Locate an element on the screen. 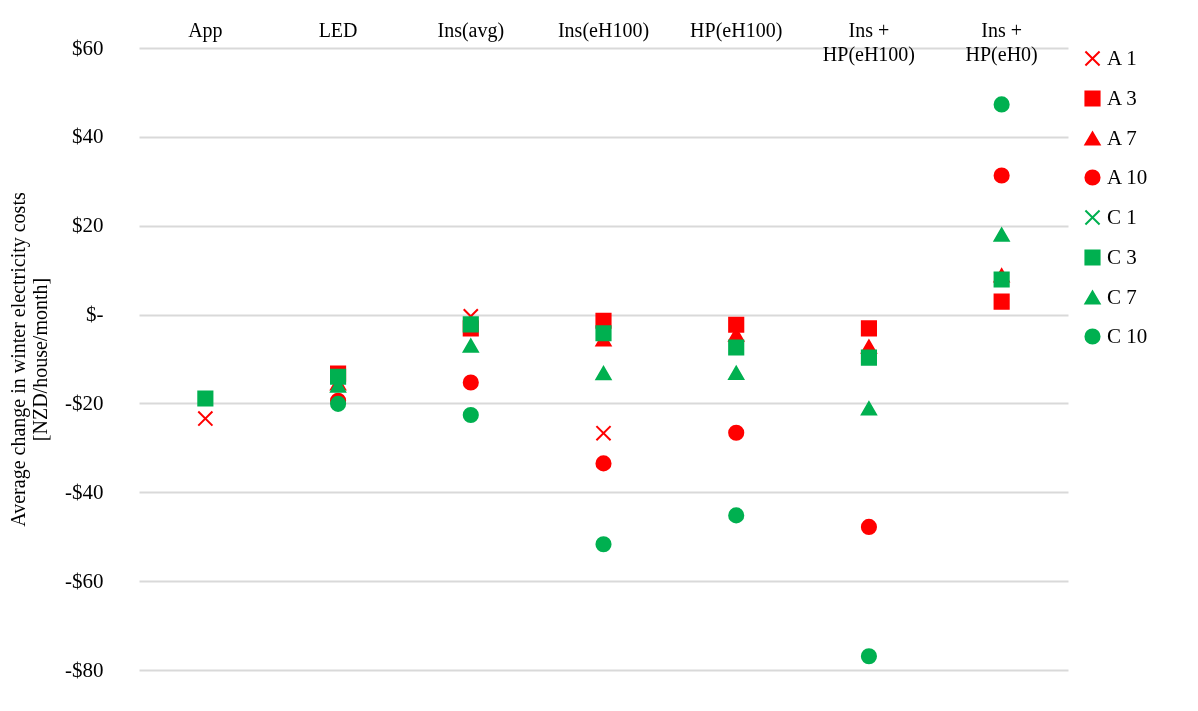 The width and height of the screenshot is (1198, 711). x-tick-label: HP(eH100) is located at coordinates (736, 30).